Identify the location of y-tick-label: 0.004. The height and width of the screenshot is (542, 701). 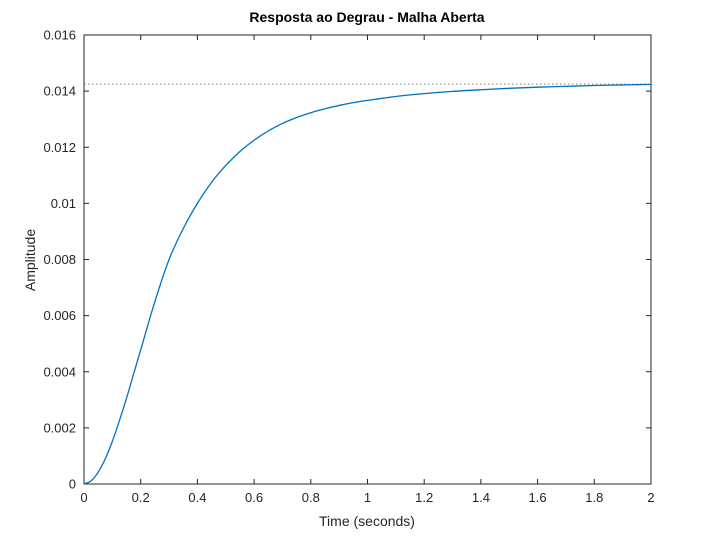
(59, 371).